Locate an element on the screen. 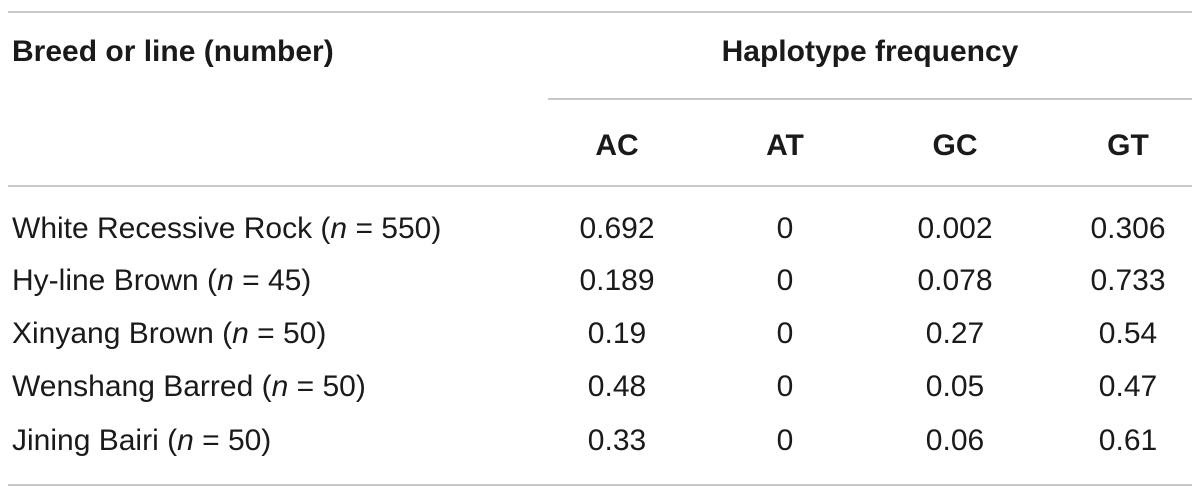 The width and height of the screenshot is (1200, 498). gt-value: 0.733 is located at coordinates (1128, 280).